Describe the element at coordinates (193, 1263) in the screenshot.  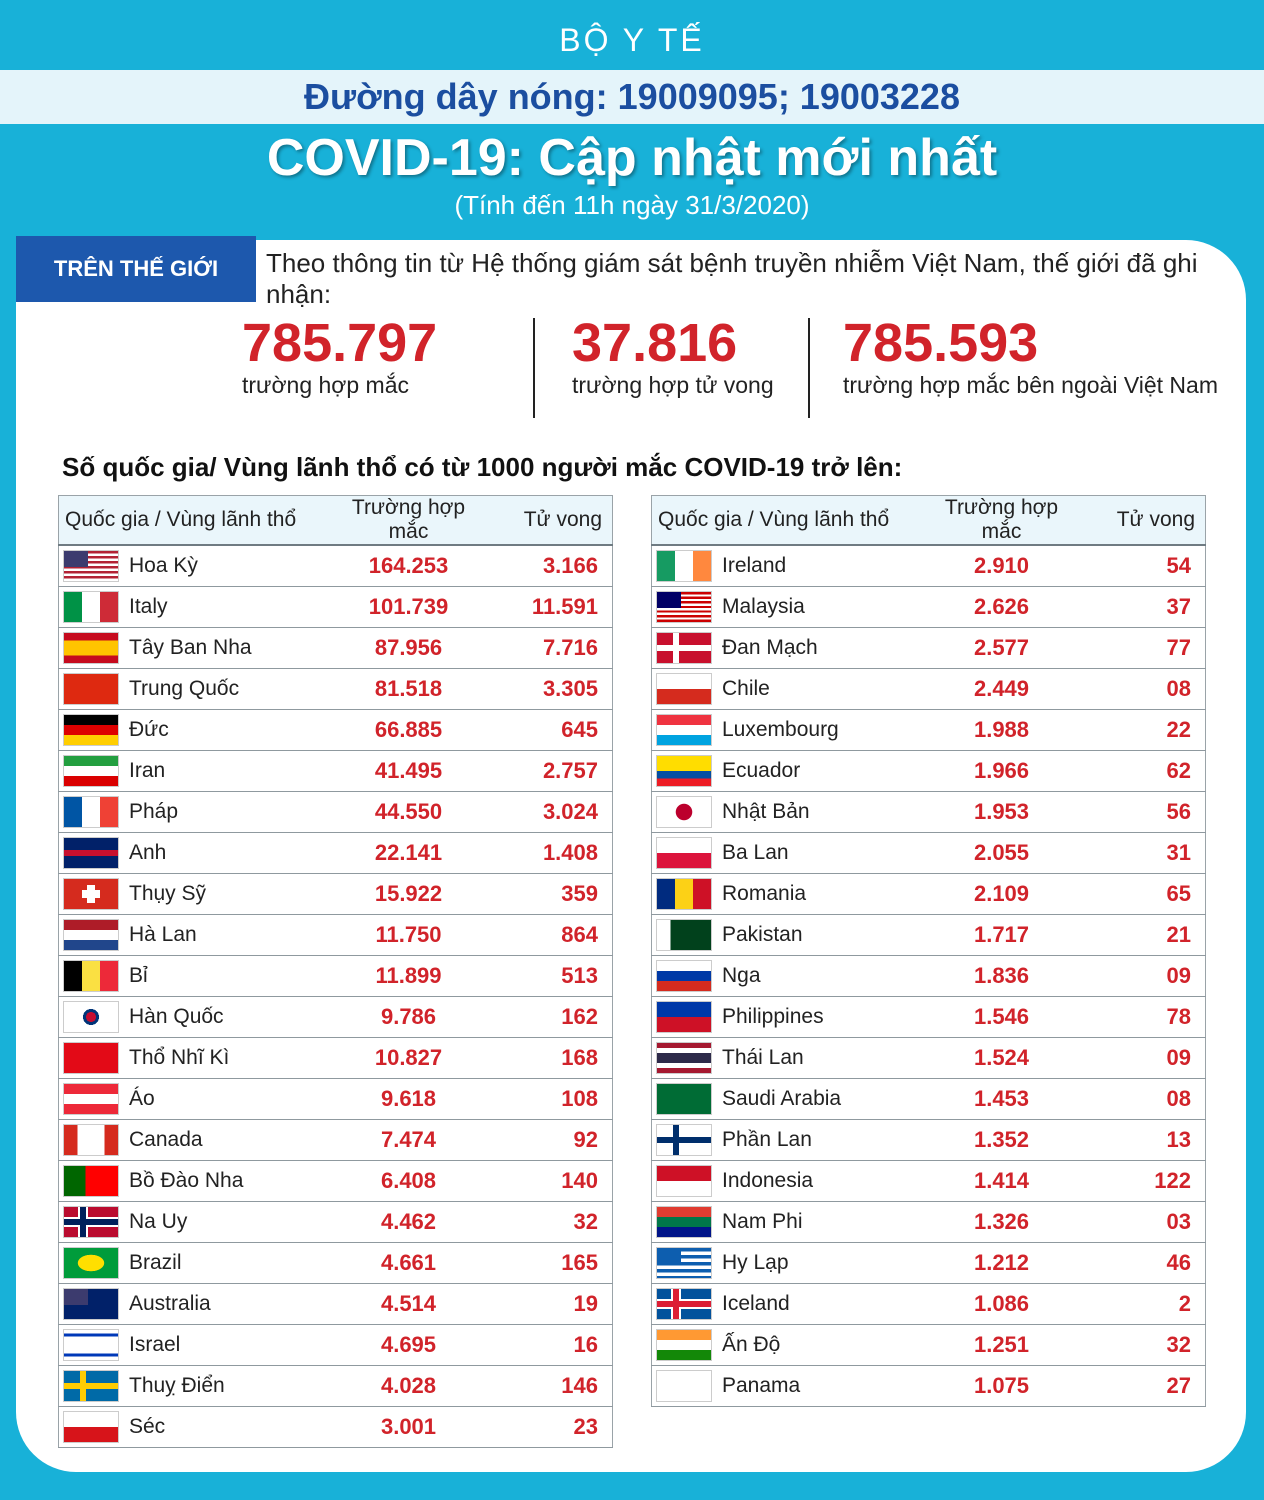
I see `country-cell: Brazil` at that location.